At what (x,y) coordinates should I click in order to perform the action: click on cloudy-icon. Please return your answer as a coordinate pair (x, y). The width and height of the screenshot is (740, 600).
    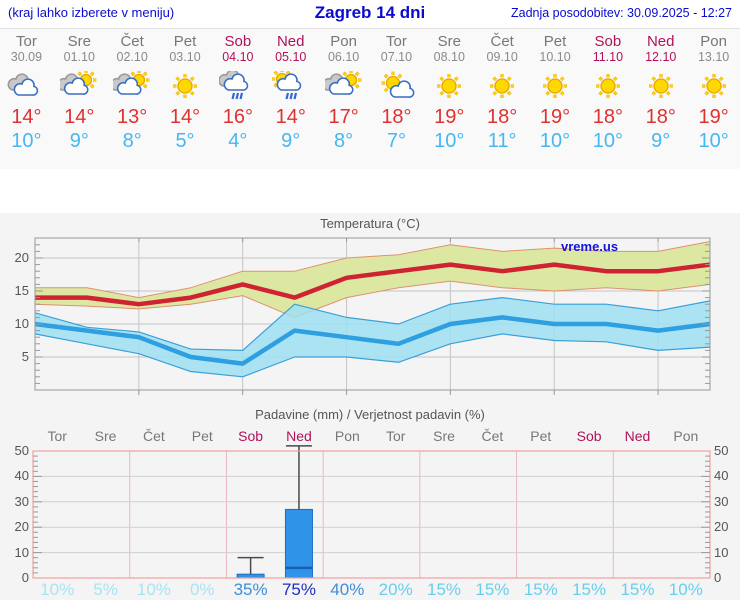
    Looking at the image, I should click on (26, 86).